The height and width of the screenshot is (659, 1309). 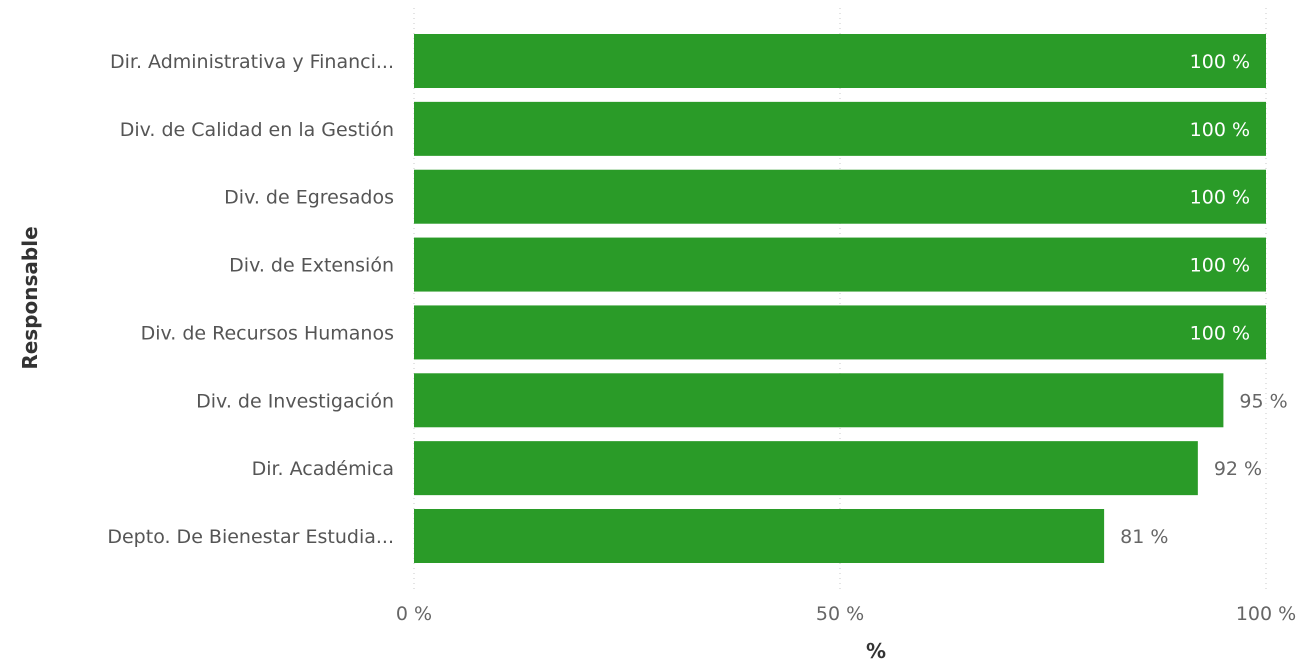 I want to click on data-label: 81 %, so click(x=1144, y=537).